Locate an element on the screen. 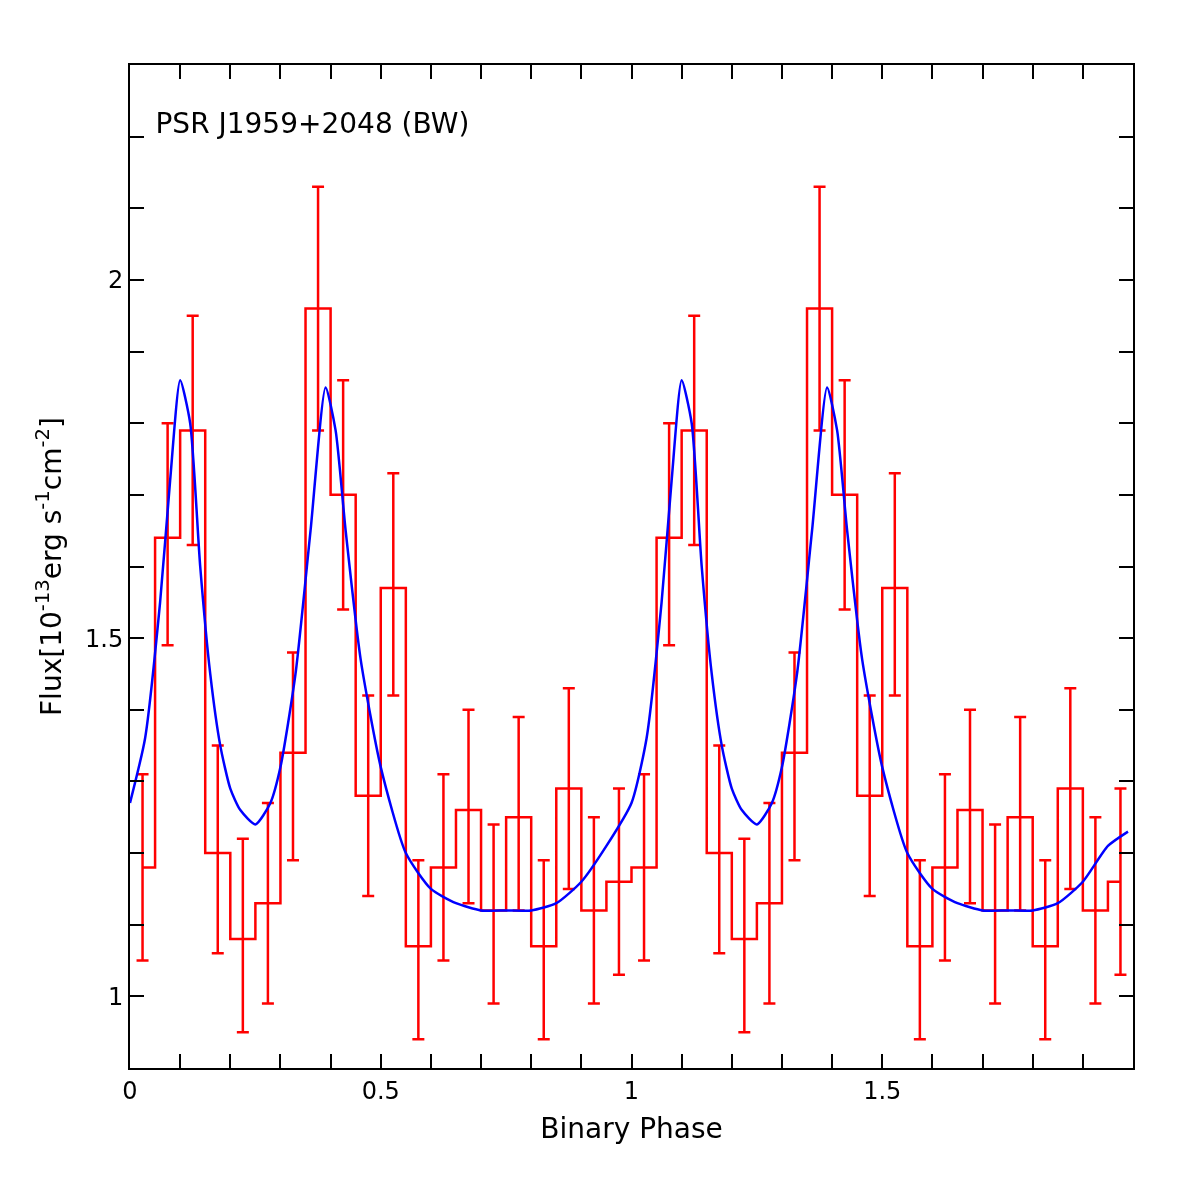 The height and width of the screenshot is (1196, 1196). y-tick-label: 1 is located at coordinates (115, 996).